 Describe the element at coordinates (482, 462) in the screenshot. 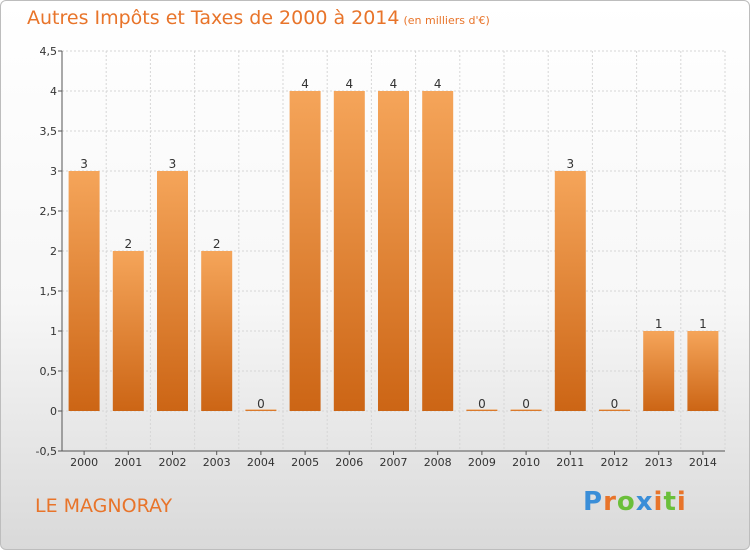

I see `x-tick-label-2009: 2009` at that location.